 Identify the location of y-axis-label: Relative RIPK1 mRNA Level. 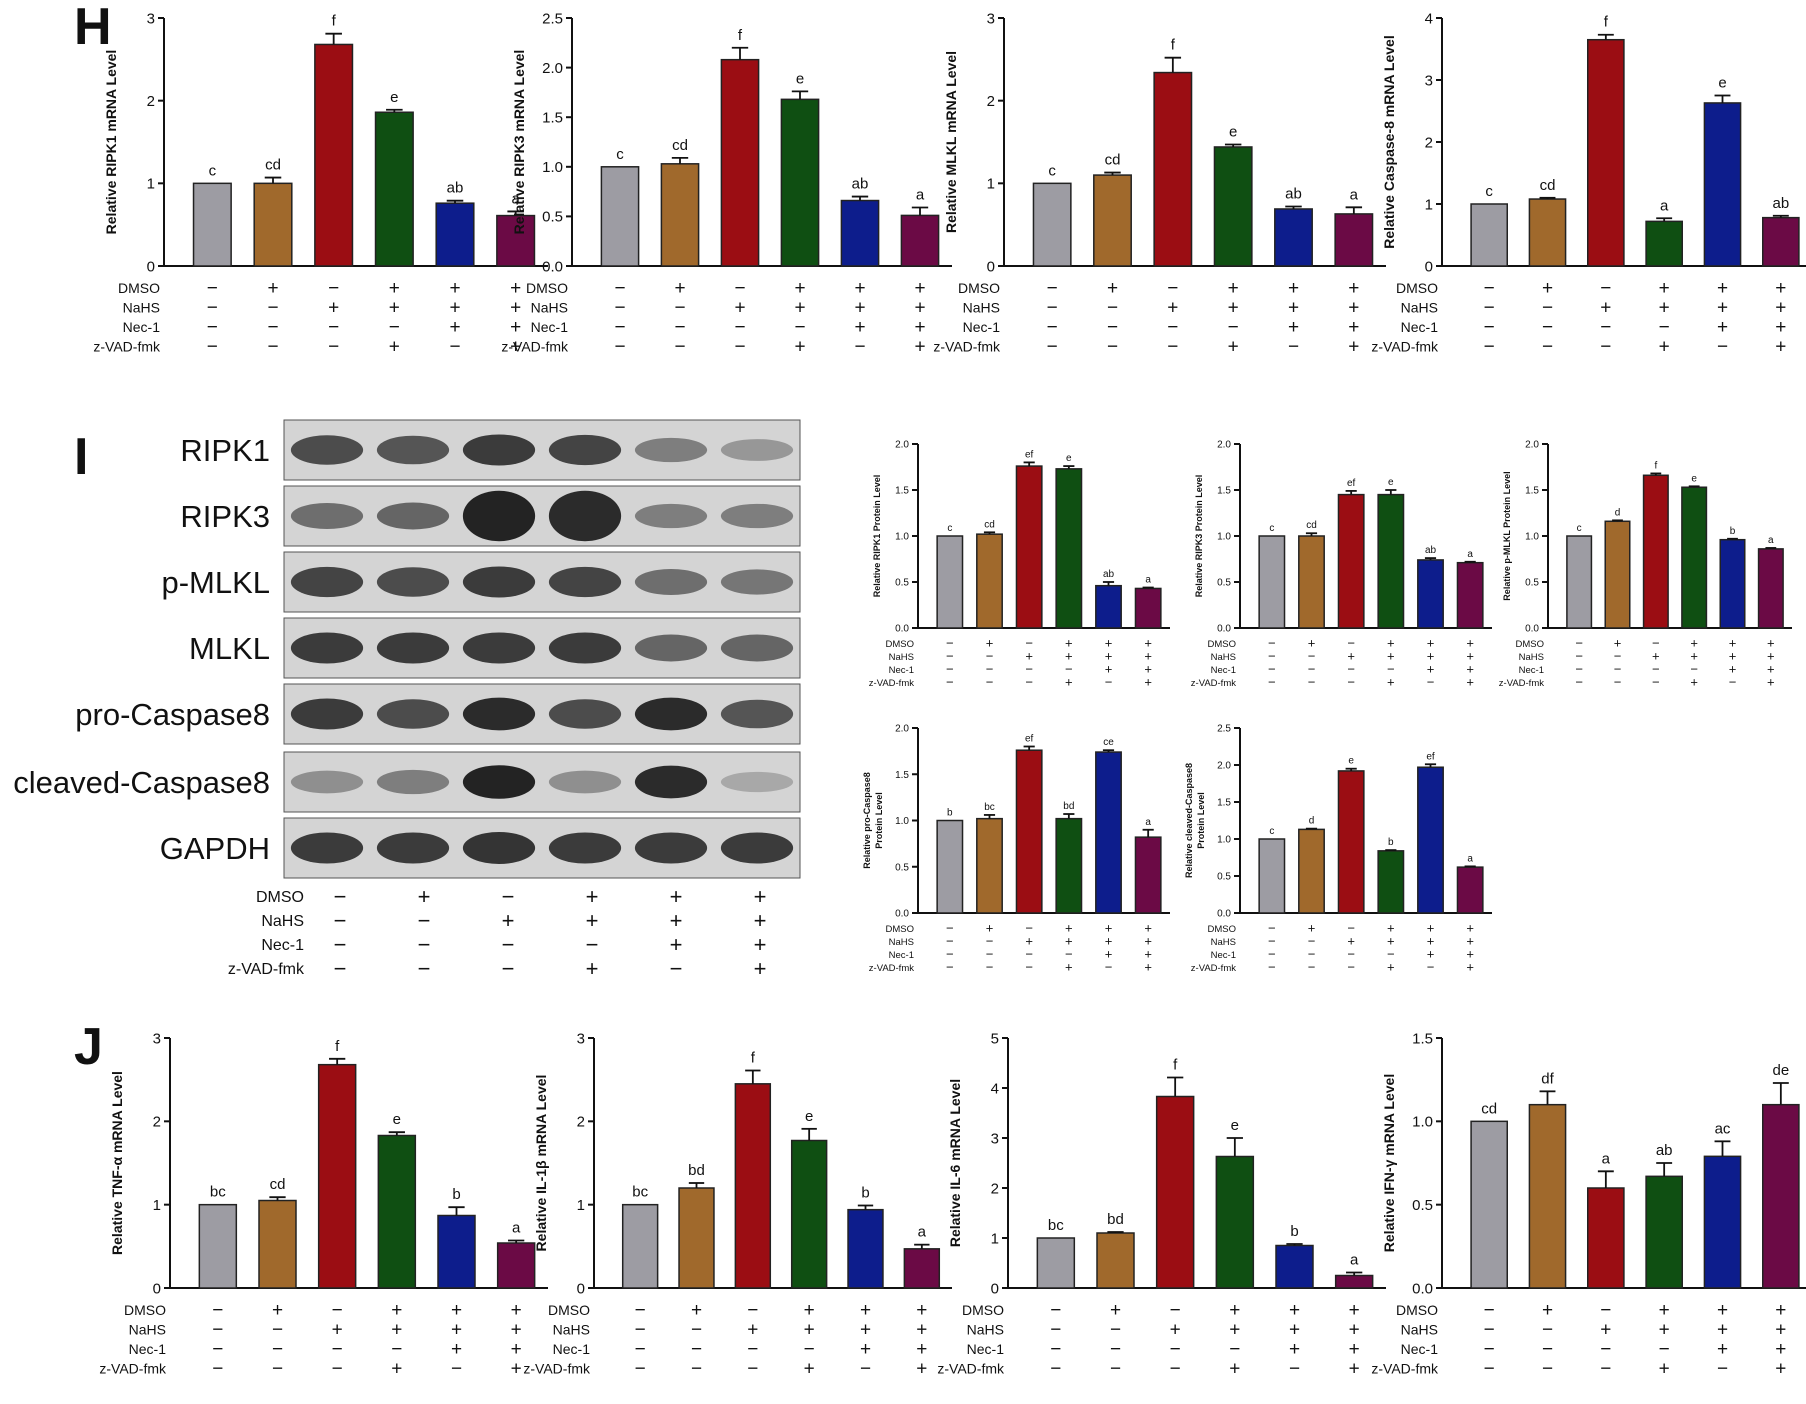
(111, 142).